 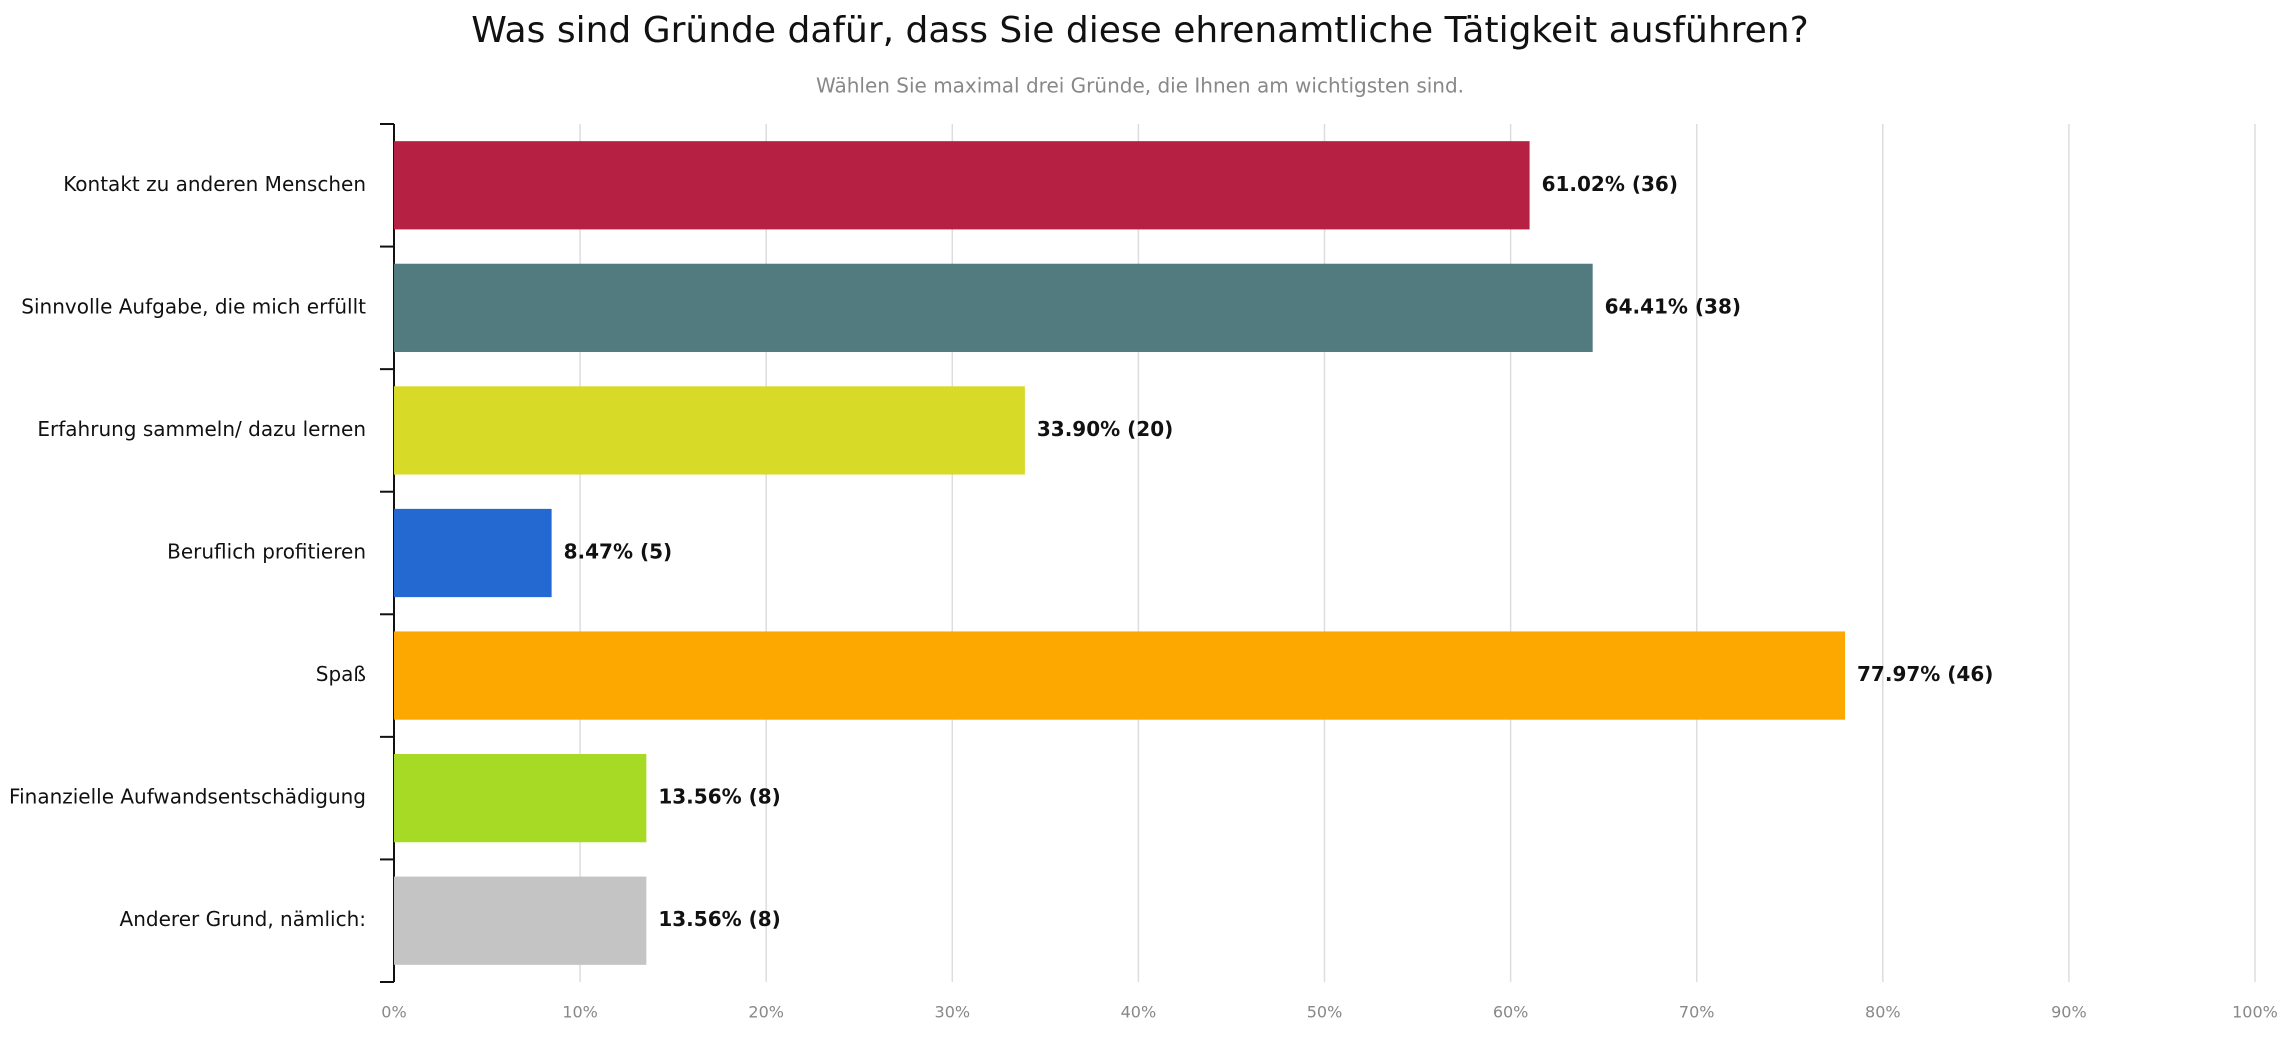 I want to click on y-tick-label: Spaß, so click(x=341, y=674).